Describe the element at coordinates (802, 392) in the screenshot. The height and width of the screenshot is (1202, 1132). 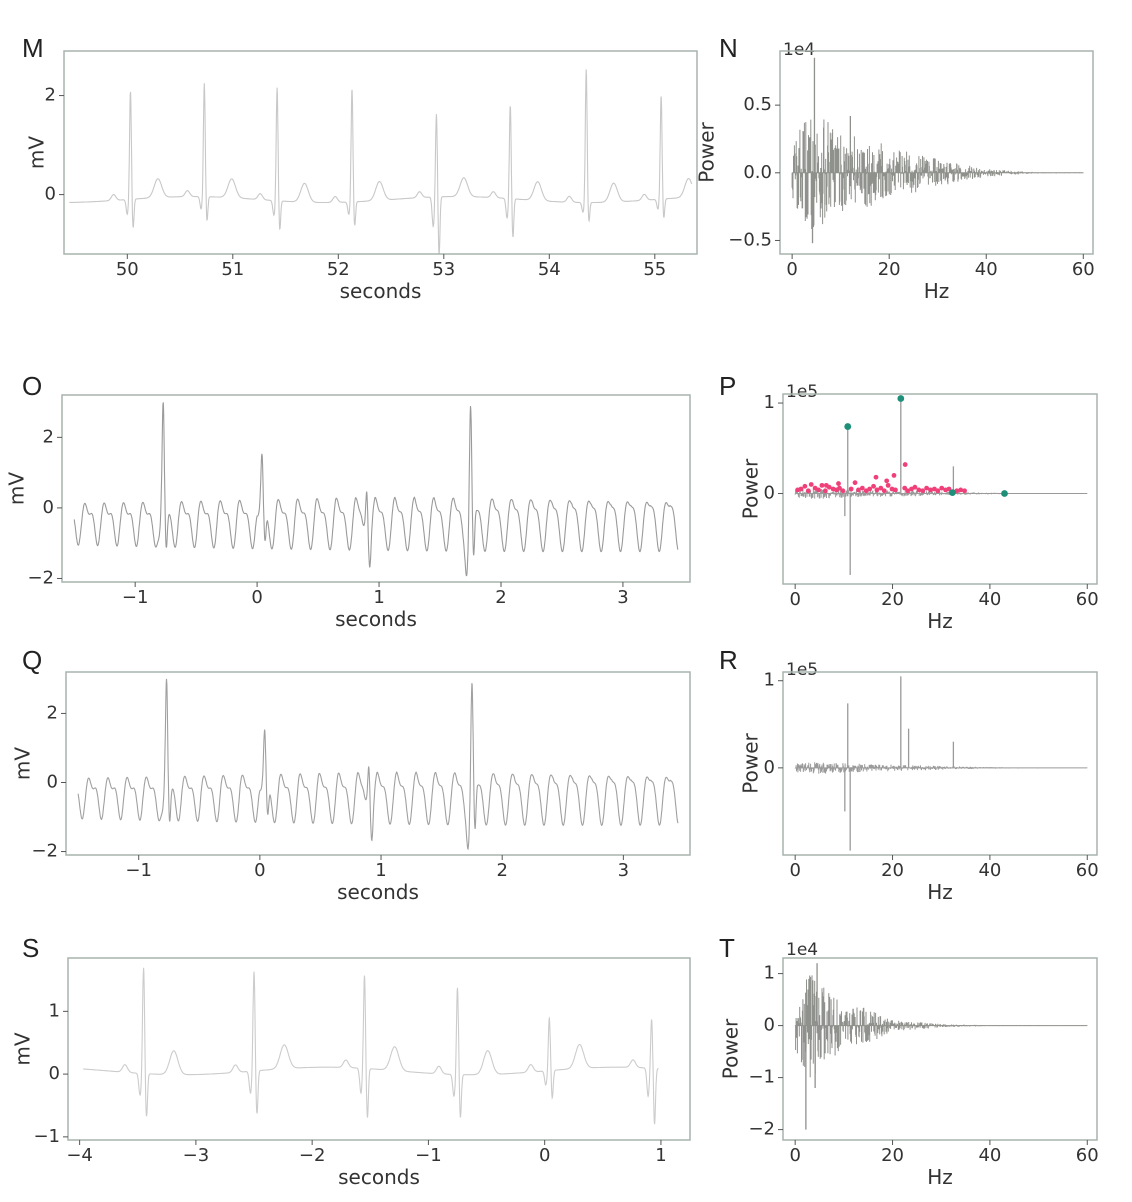
I see `axis-offset-label: 1e5` at that location.